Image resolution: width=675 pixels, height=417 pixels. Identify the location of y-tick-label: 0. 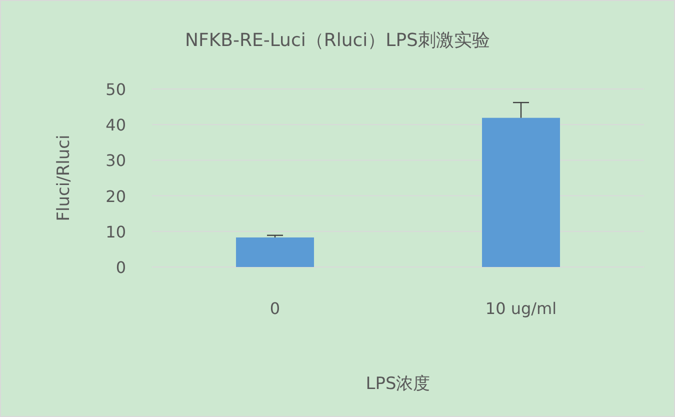
(121, 267).